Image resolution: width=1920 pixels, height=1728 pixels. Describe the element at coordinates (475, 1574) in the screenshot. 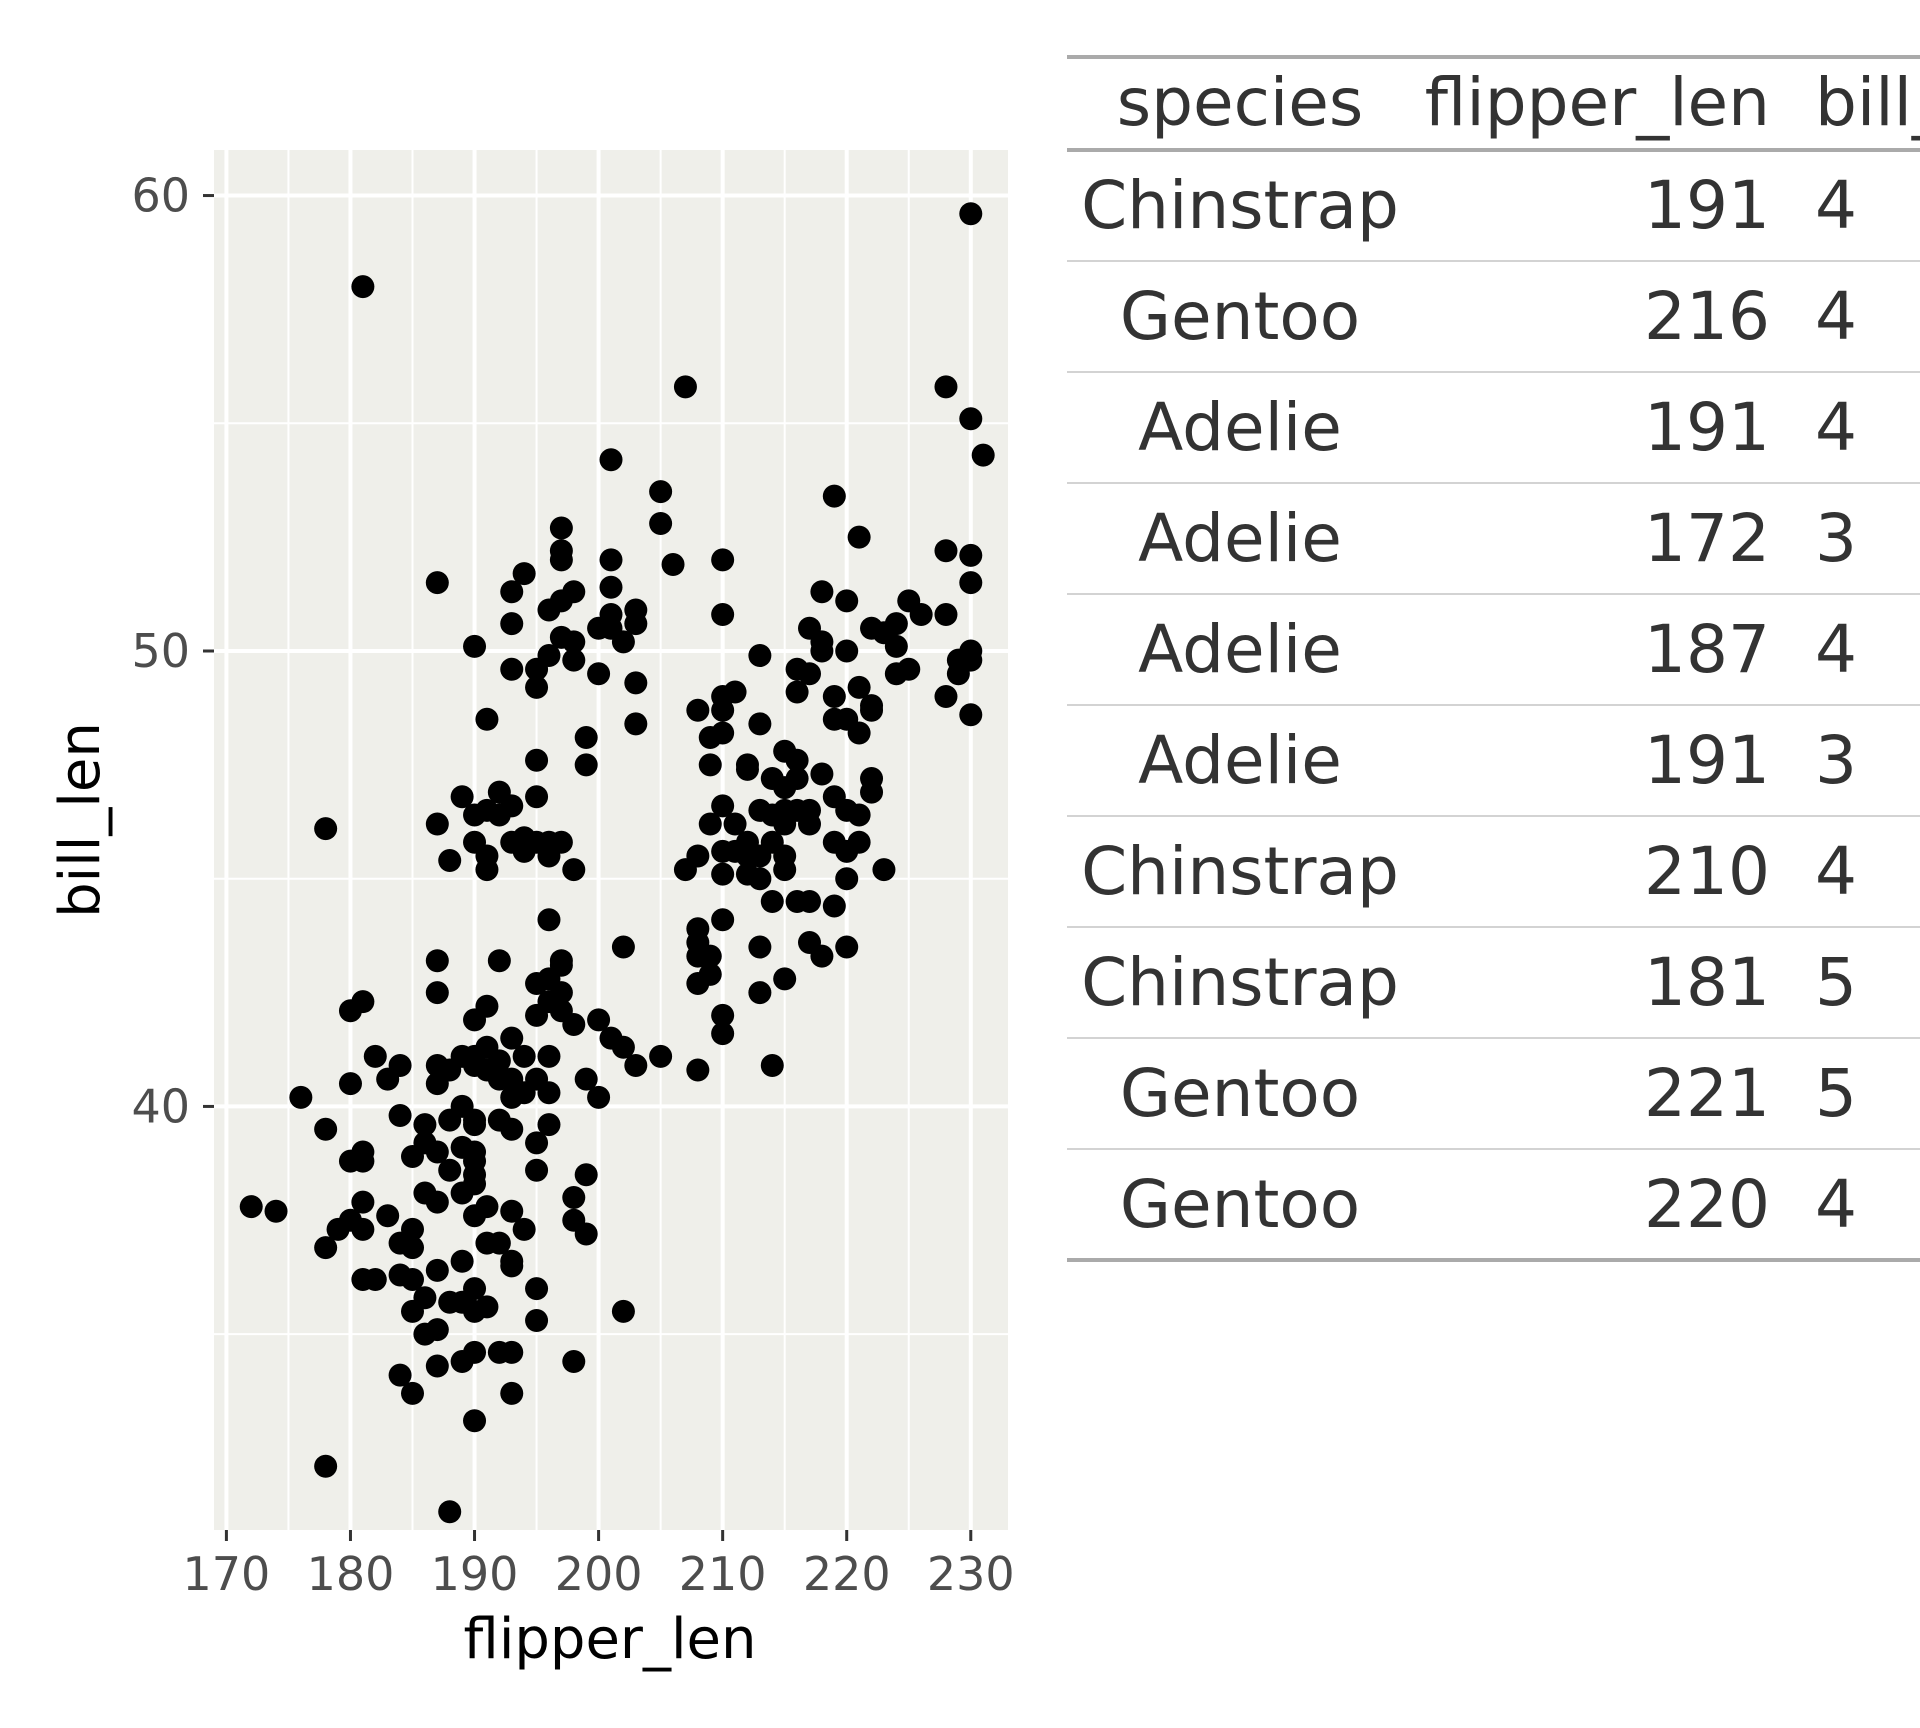

I see `x-tick-label: 190` at that location.